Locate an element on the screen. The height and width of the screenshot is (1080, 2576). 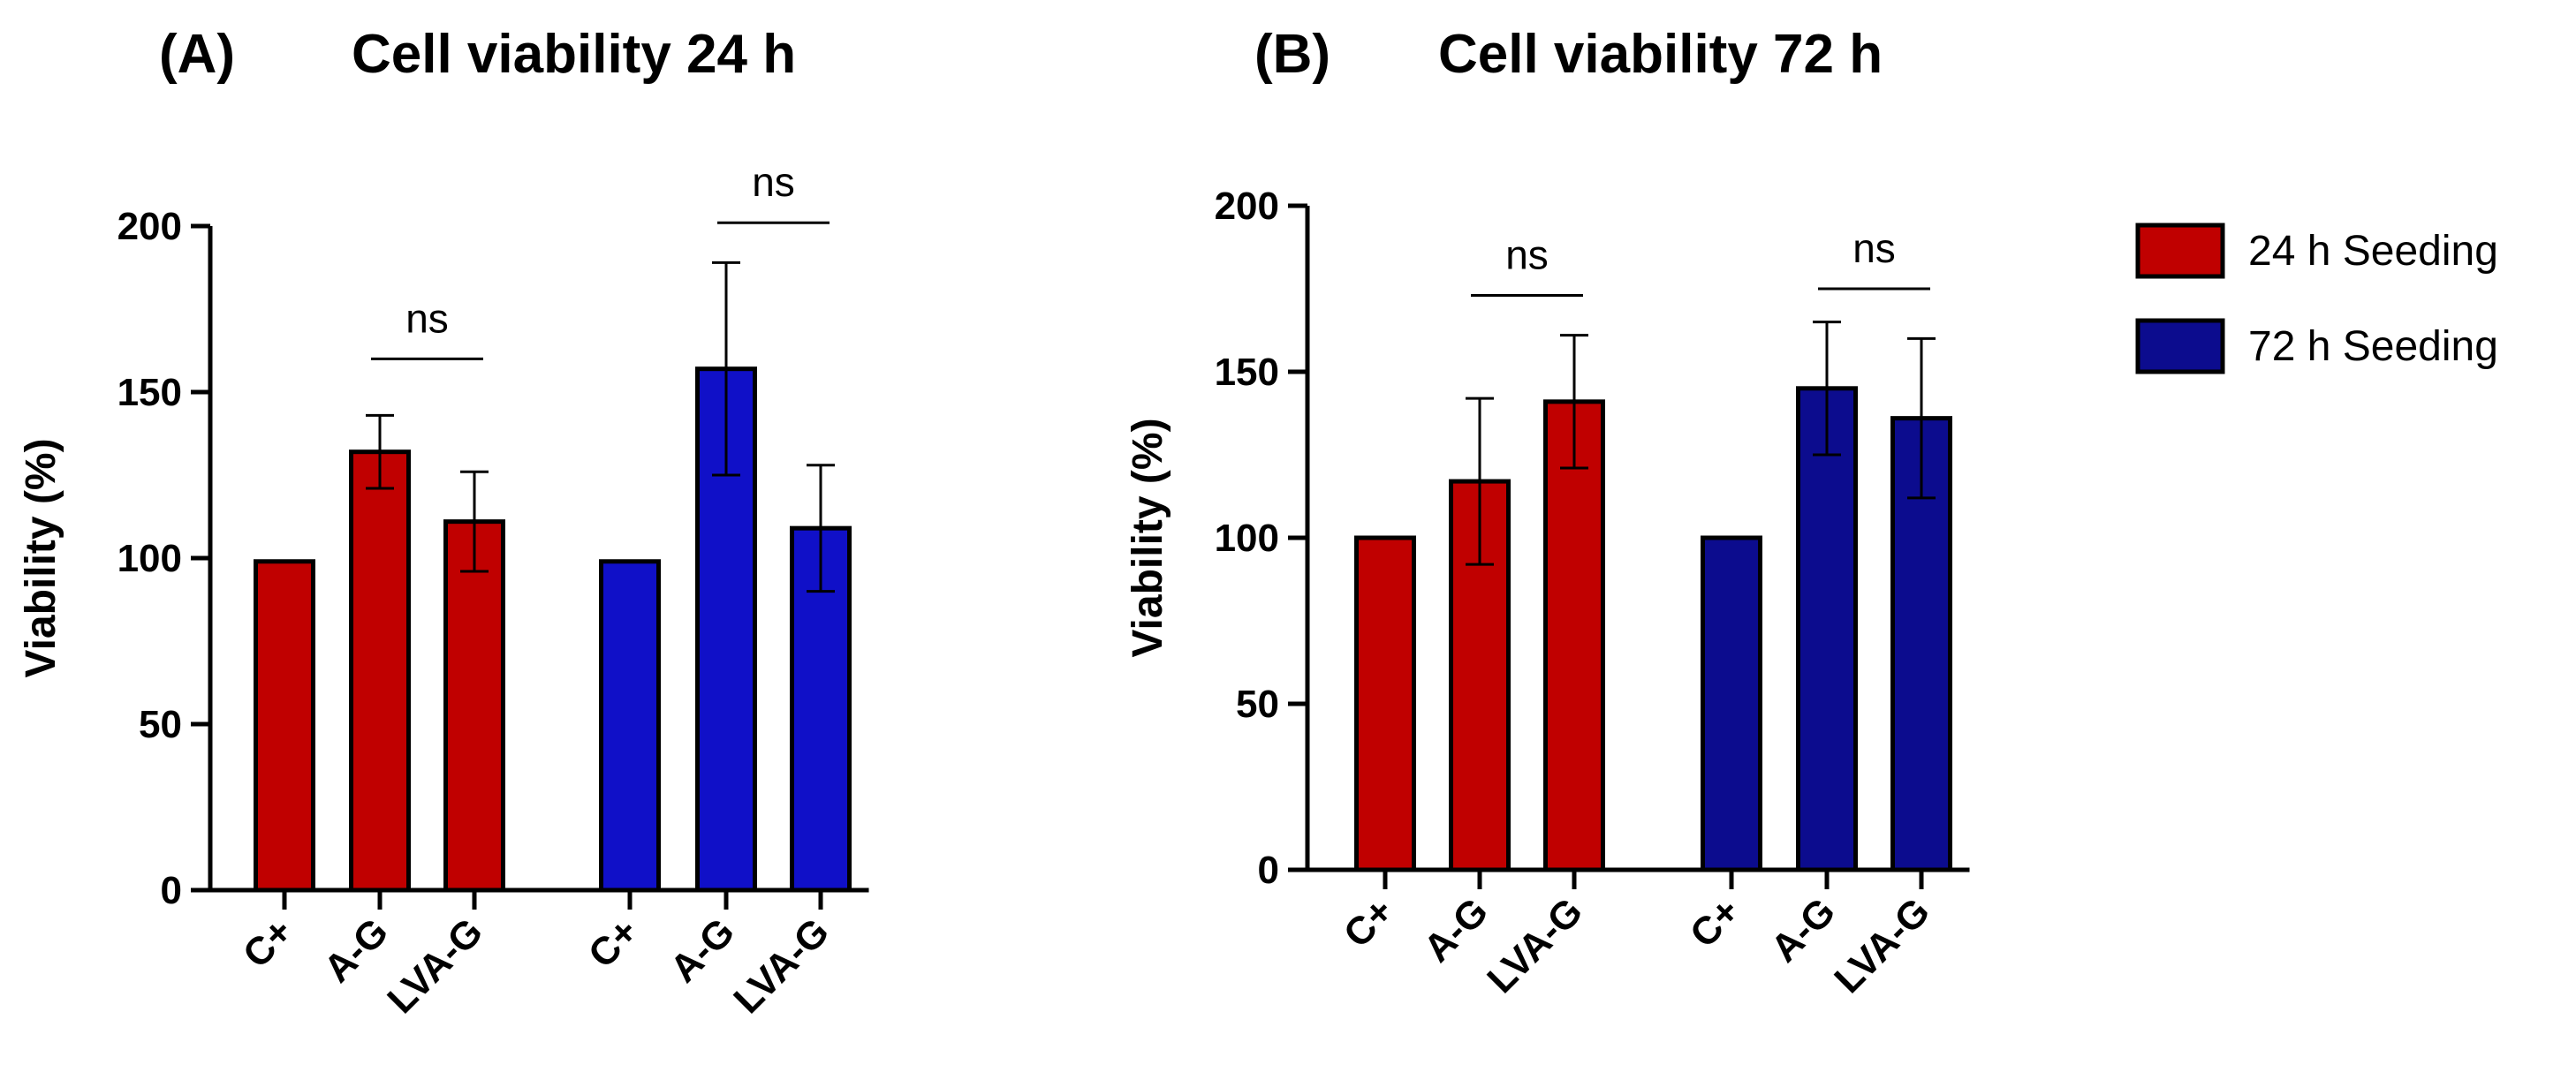
category-label-a-s1-0: C+ is located at coordinates (613, 943).